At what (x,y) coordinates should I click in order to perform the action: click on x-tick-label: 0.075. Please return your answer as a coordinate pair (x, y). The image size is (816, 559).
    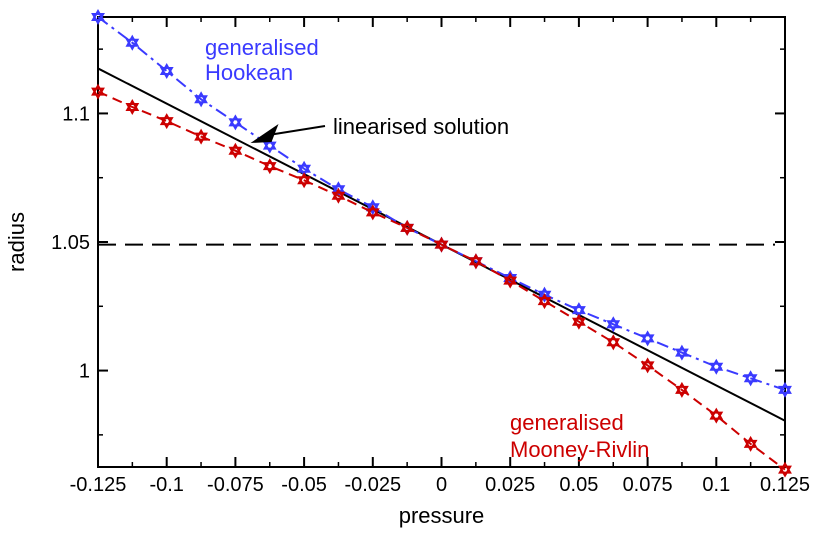
    Looking at the image, I should click on (648, 485).